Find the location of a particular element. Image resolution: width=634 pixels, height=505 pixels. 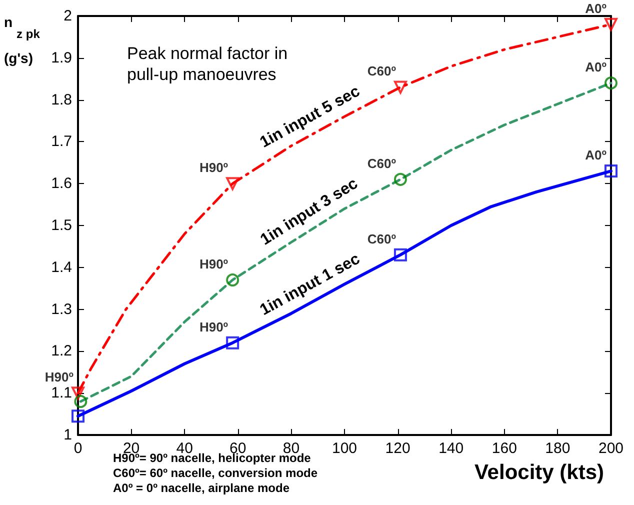

x-tick-label: 180 is located at coordinates (557, 448).